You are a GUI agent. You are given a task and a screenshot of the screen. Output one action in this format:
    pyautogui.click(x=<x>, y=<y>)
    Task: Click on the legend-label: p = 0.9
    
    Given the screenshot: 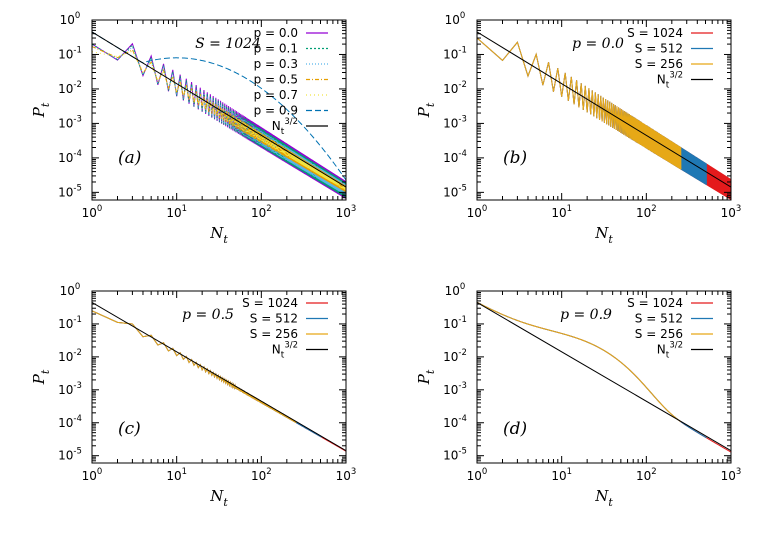 What is the action you would take?
    pyautogui.click(x=276, y=111)
    